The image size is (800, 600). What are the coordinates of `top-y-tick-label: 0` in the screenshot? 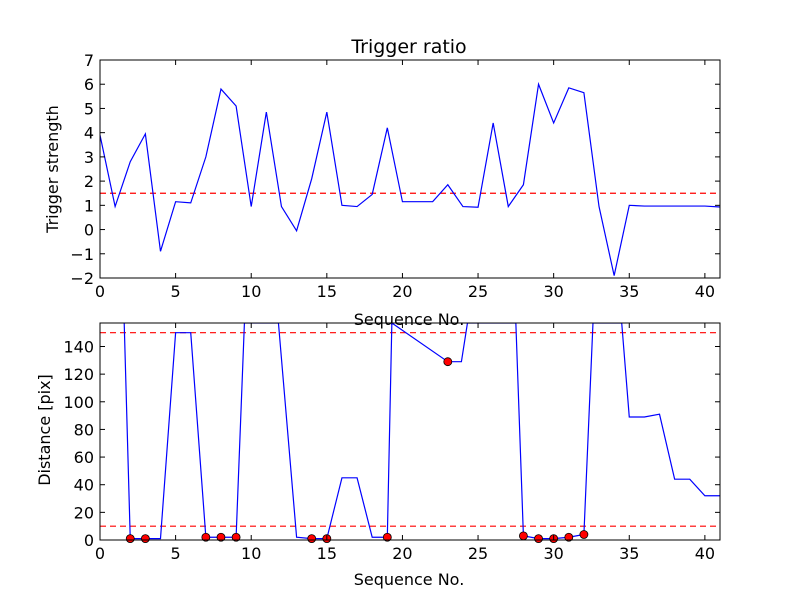 It's located at (89, 230).